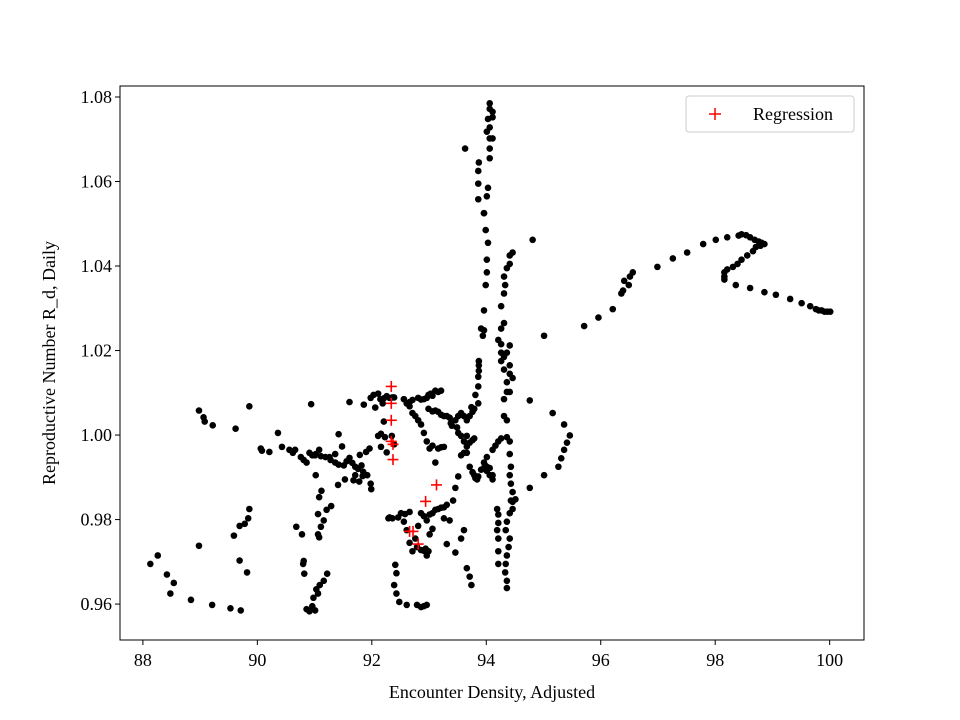 The image size is (960, 720). I want to click on x-tick-label: 94, so click(486, 660).